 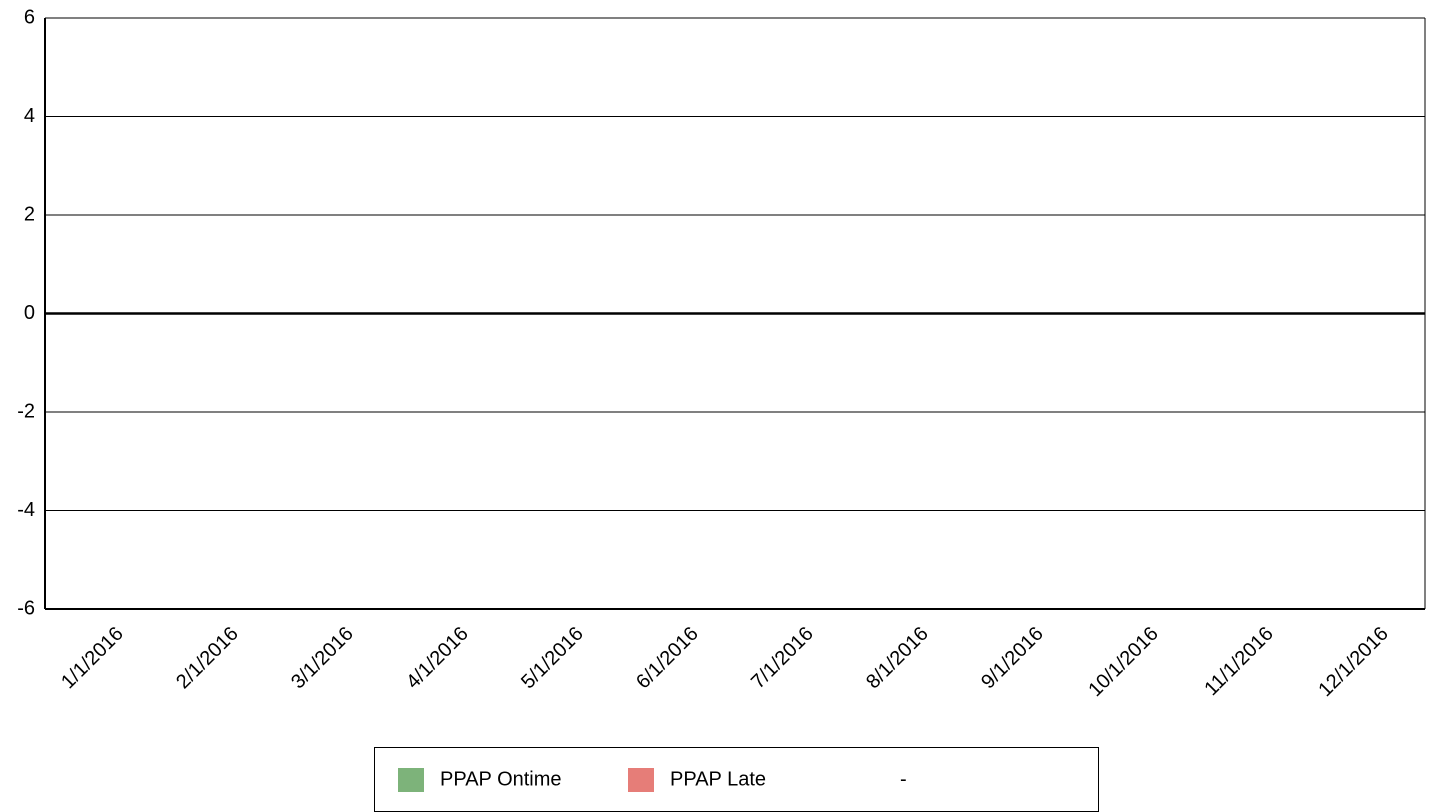 I want to click on x-tick-label: 6/1/2016, so click(x=667, y=658).